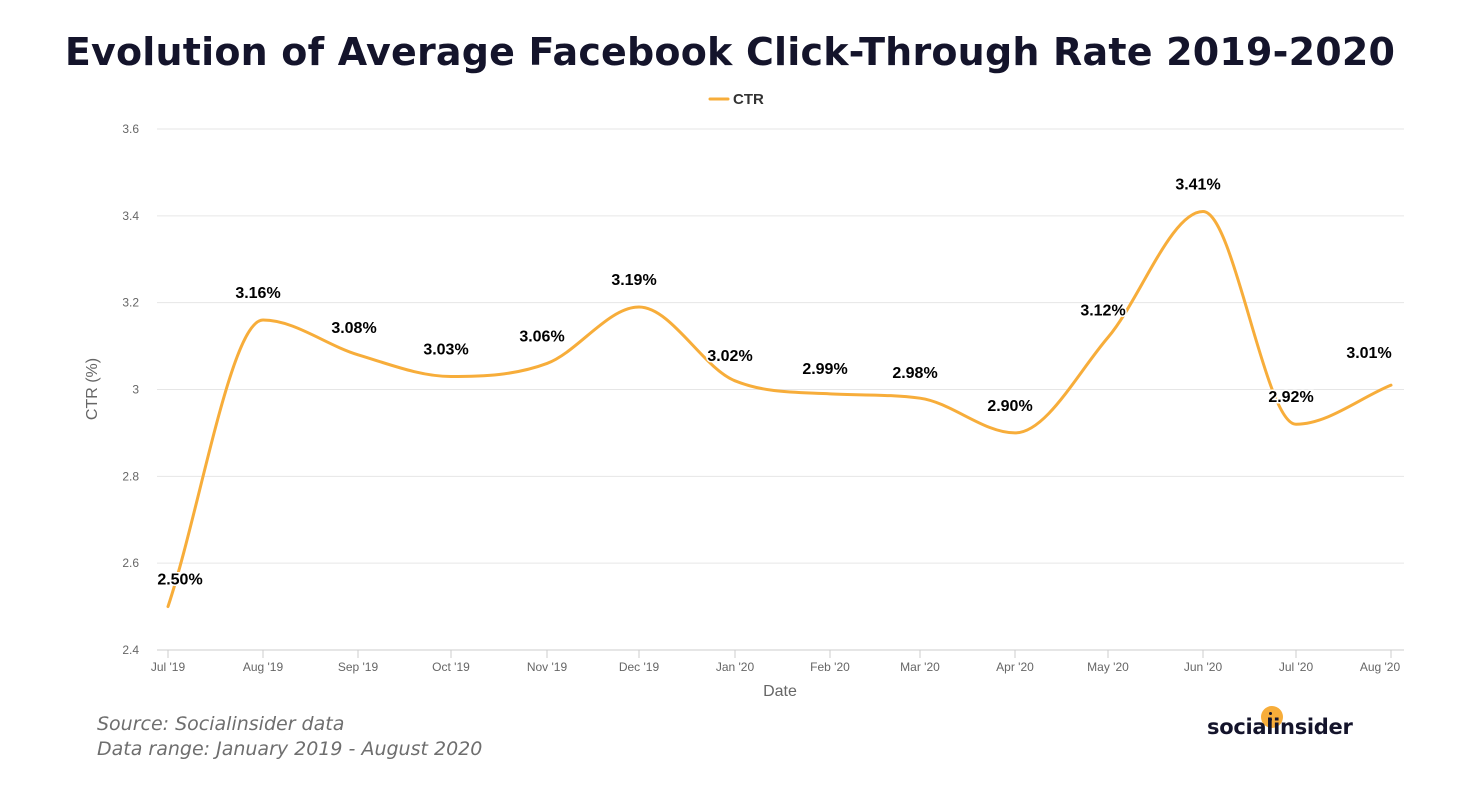 Image resolution: width=1460 pixels, height=800 pixels. What do you see at coordinates (130, 650) in the screenshot?
I see `y-tick-label: 2.4` at bounding box center [130, 650].